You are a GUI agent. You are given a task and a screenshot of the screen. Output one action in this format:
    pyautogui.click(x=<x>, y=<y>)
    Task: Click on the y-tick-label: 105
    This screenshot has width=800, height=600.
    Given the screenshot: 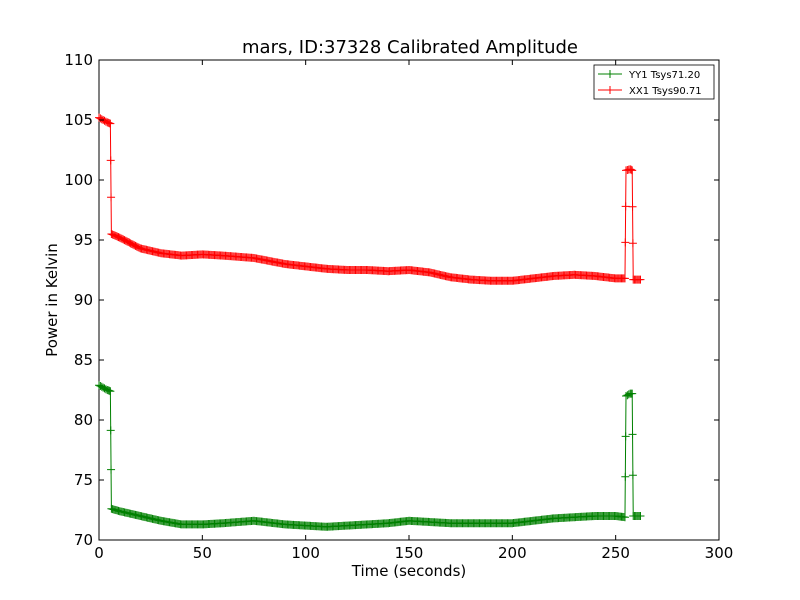 What is the action you would take?
    pyautogui.click(x=78, y=120)
    